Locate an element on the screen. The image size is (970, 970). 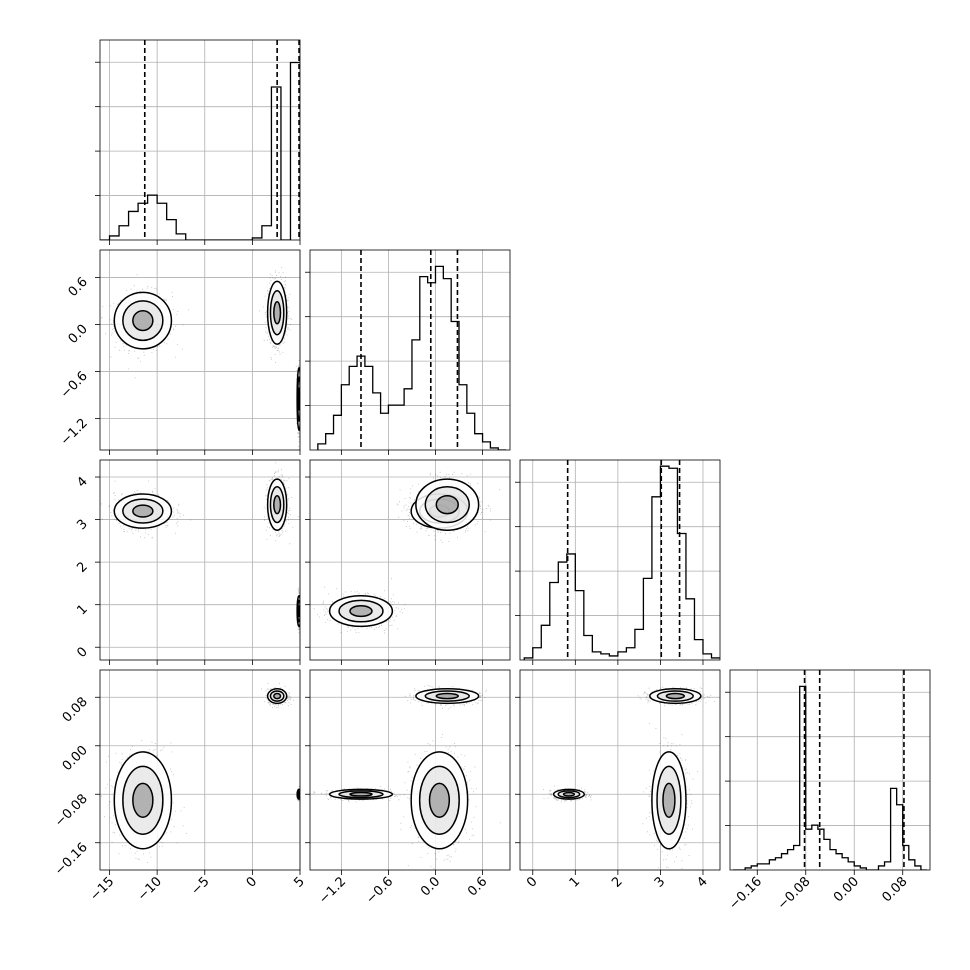
y-tick-label: 3 is located at coordinates (82, 525).